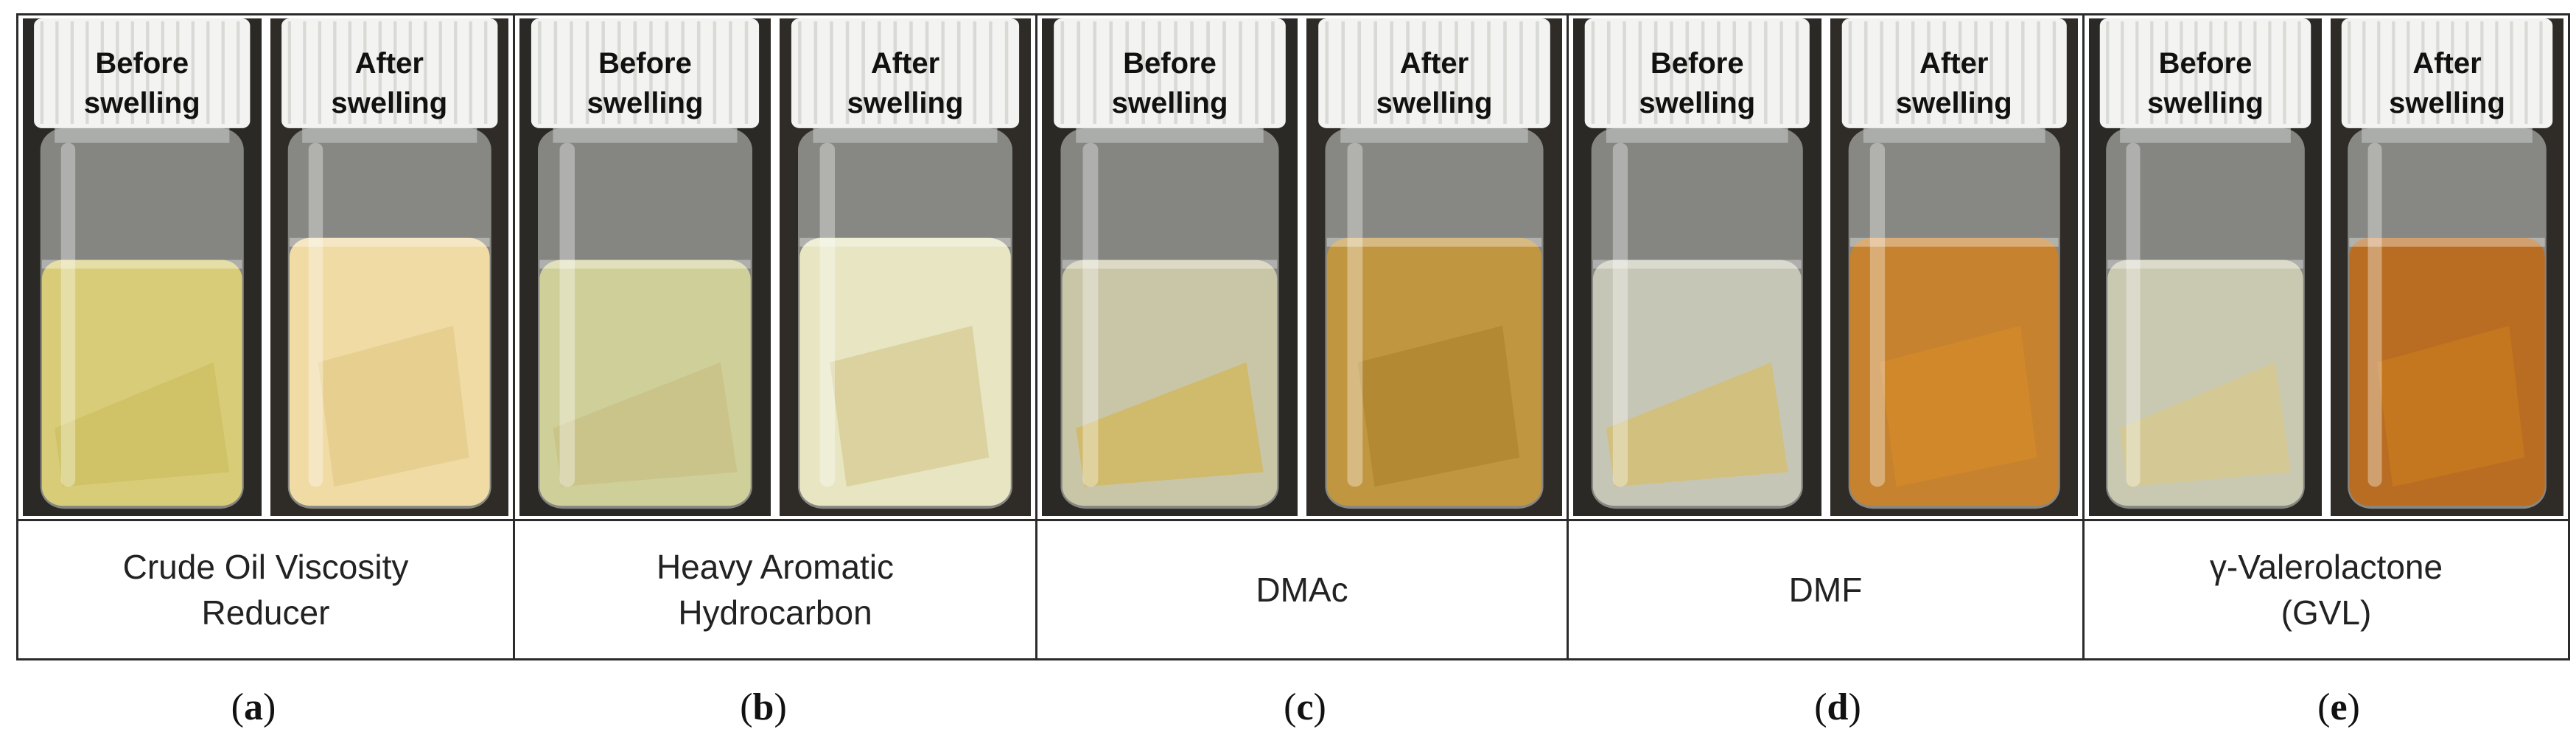 The width and height of the screenshot is (2576, 746). I want to click on solvent-label: Heavy Aromatic Hydrocarbon, so click(775, 590).